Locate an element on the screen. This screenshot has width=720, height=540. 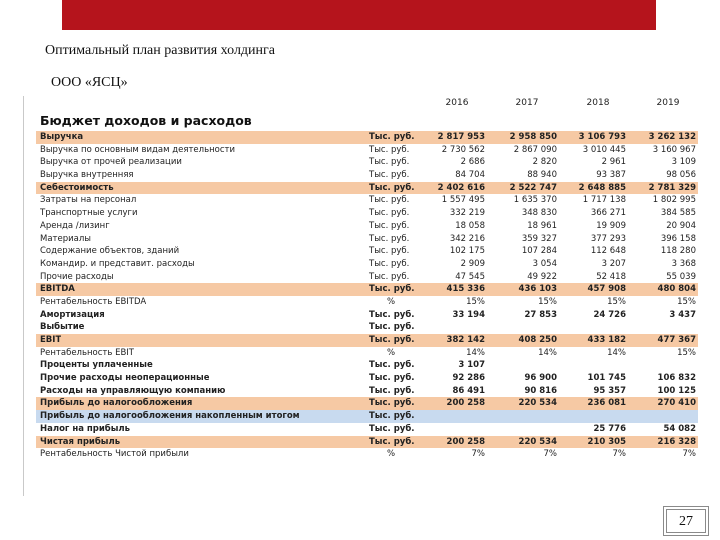
table-row: Выбытие Тыс. руб. is located at coordinates (367, 327).